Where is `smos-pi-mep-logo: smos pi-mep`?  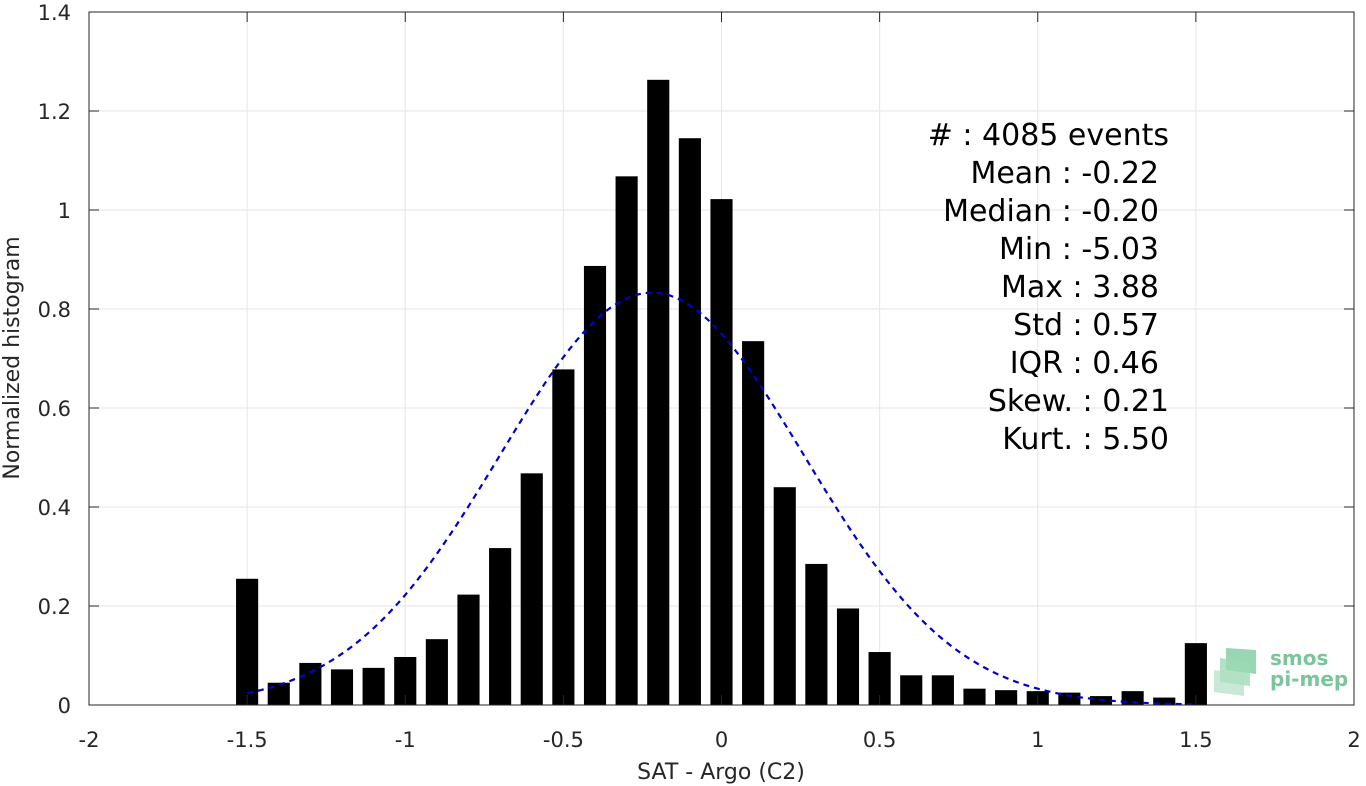
smos-pi-mep-logo: smos pi-mep is located at coordinates (1281, 671).